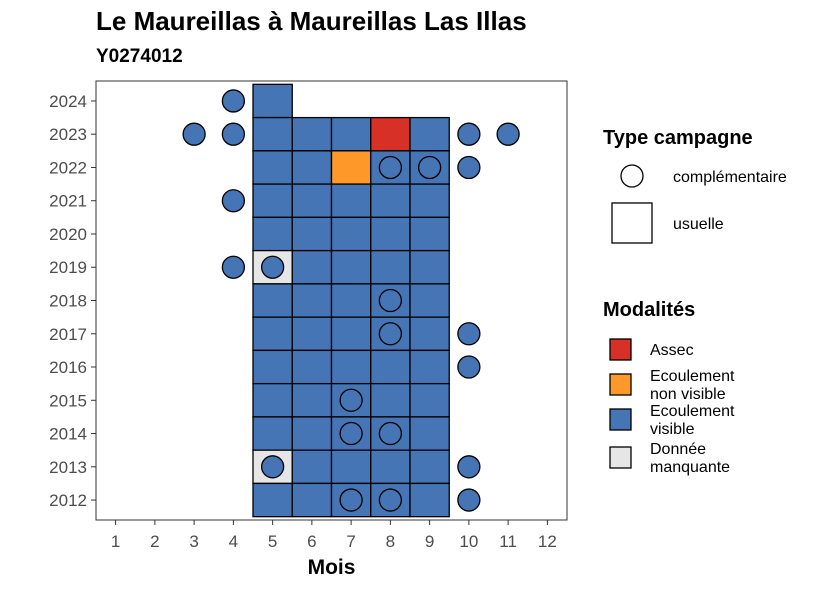 This screenshot has width=826, height=590. I want to click on legend-circle-symbol, so click(632, 176).